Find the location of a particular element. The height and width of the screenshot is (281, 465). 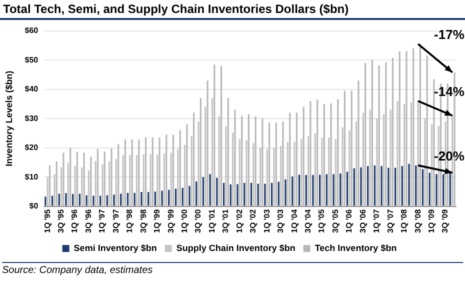

x-tick-label: 1Q '08 is located at coordinates (404, 221).